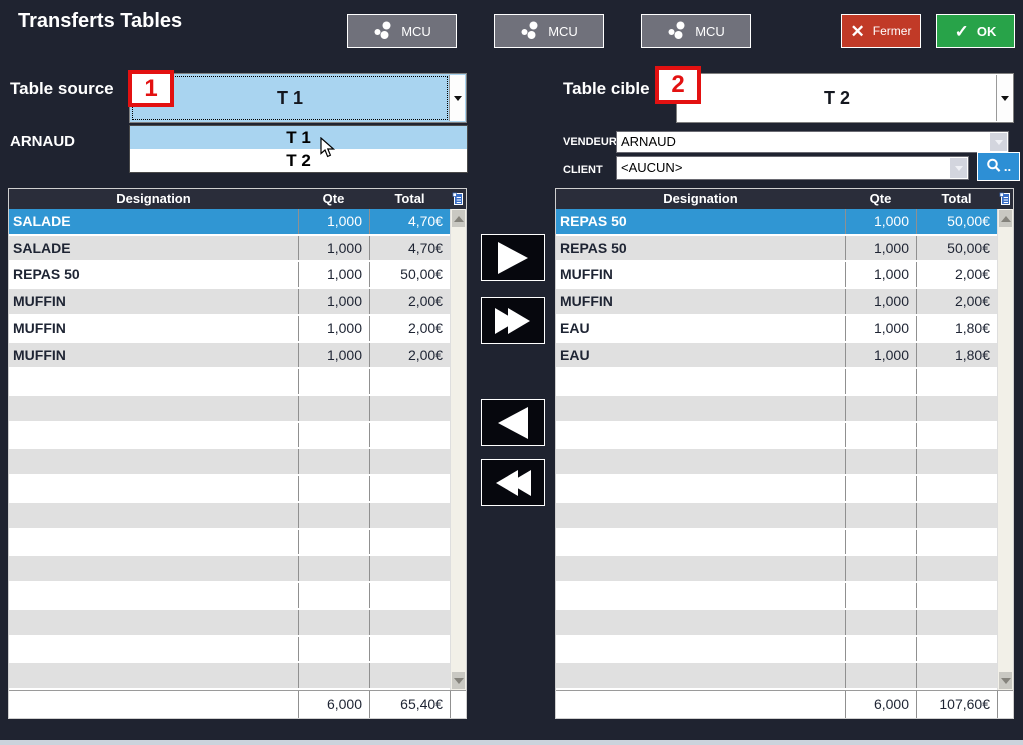 The image size is (1023, 745). I want to click on total-qte: 6,000, so click(880, 704).